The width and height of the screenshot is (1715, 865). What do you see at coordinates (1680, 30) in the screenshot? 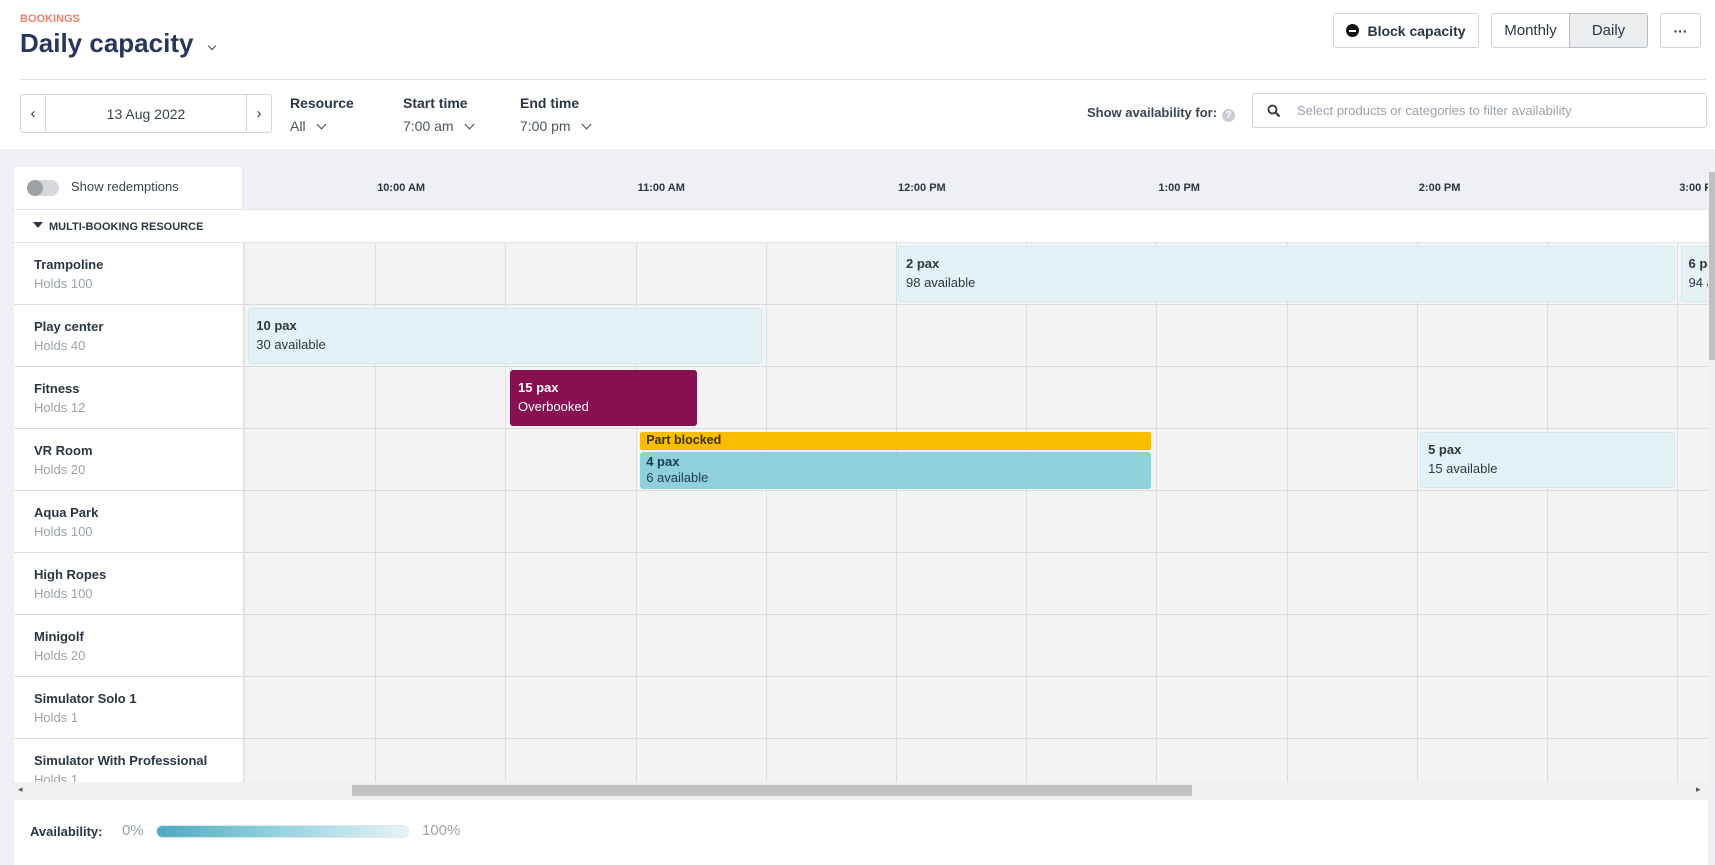
I see `more-button: ···` at bounding box center [1680, 30].